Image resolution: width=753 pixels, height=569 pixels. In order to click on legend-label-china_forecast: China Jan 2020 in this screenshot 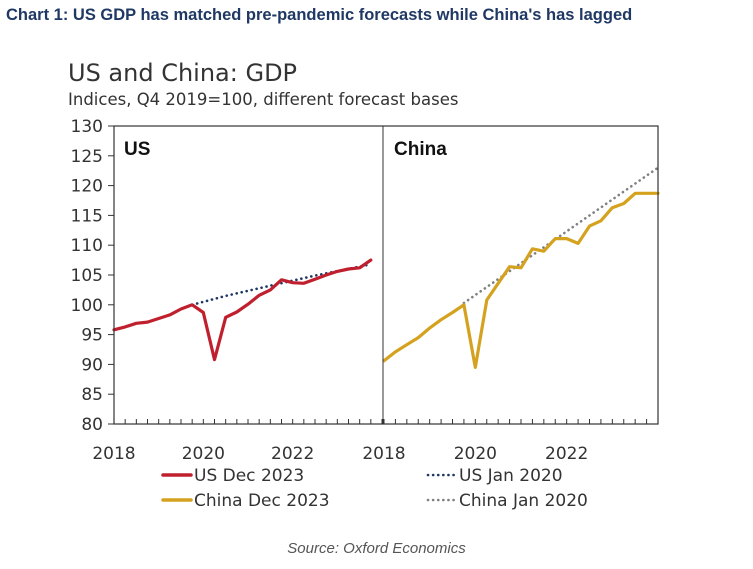, I will do `click(523, 501)`.